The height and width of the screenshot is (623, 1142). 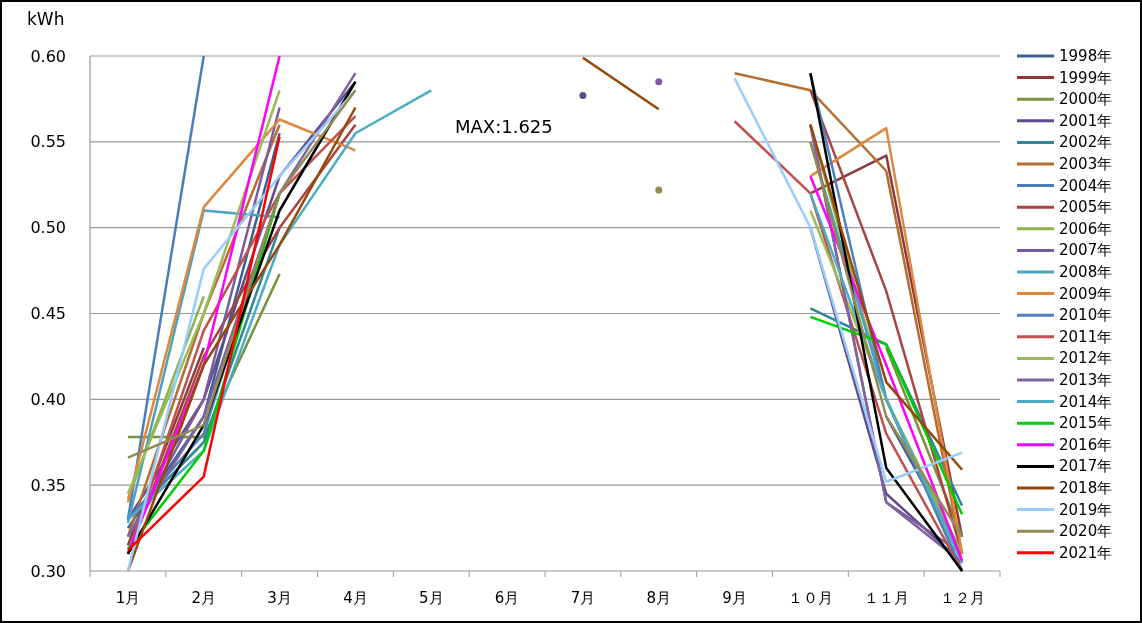 I want to click on x-tick-label: 9月, so click(x=734, y=598).